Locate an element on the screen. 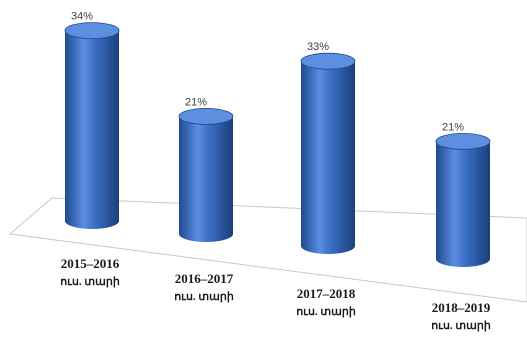 The height and width of the screenshot is (342, 527). bar-2016–2017 is located at coordinates (206, 175).